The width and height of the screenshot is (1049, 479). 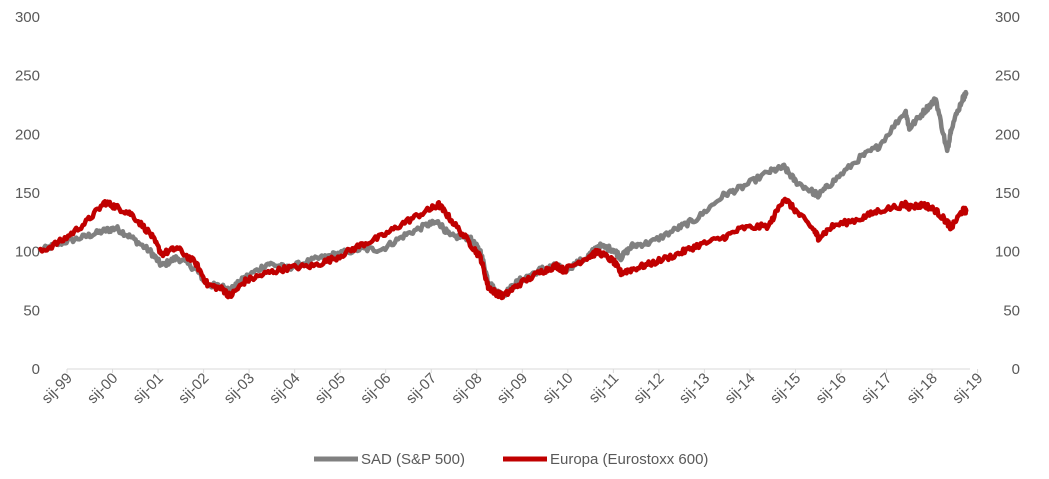 I want to click on y-tick-right-50: 50, so click(x=1011, y=310).